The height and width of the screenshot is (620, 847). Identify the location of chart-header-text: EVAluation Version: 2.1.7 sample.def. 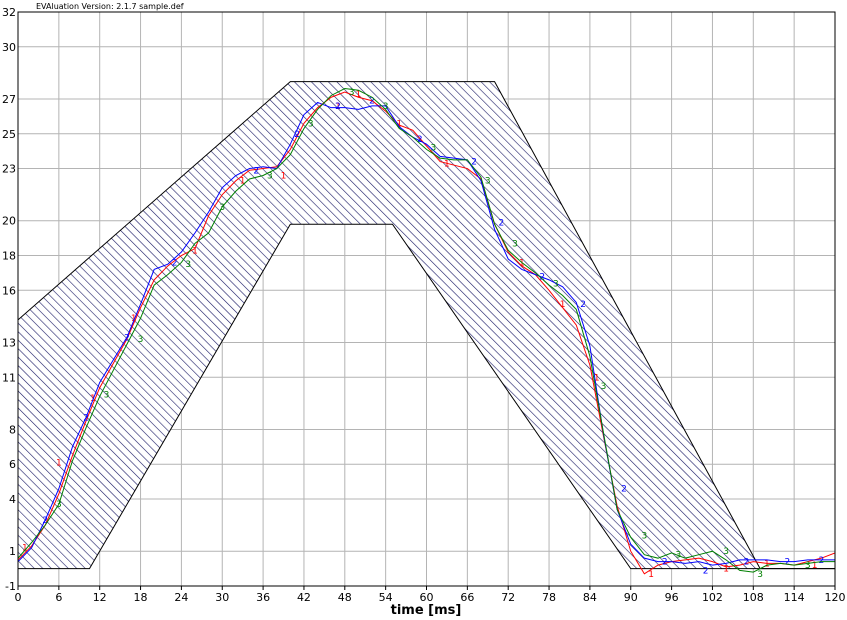
(110, 6).